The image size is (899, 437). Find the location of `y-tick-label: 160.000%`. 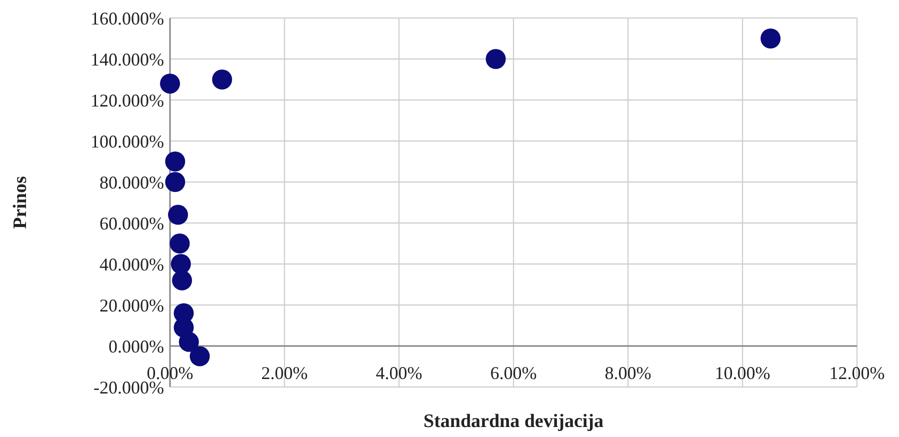

y-tick-label: 160.000% is located at coordinates (127, 18).